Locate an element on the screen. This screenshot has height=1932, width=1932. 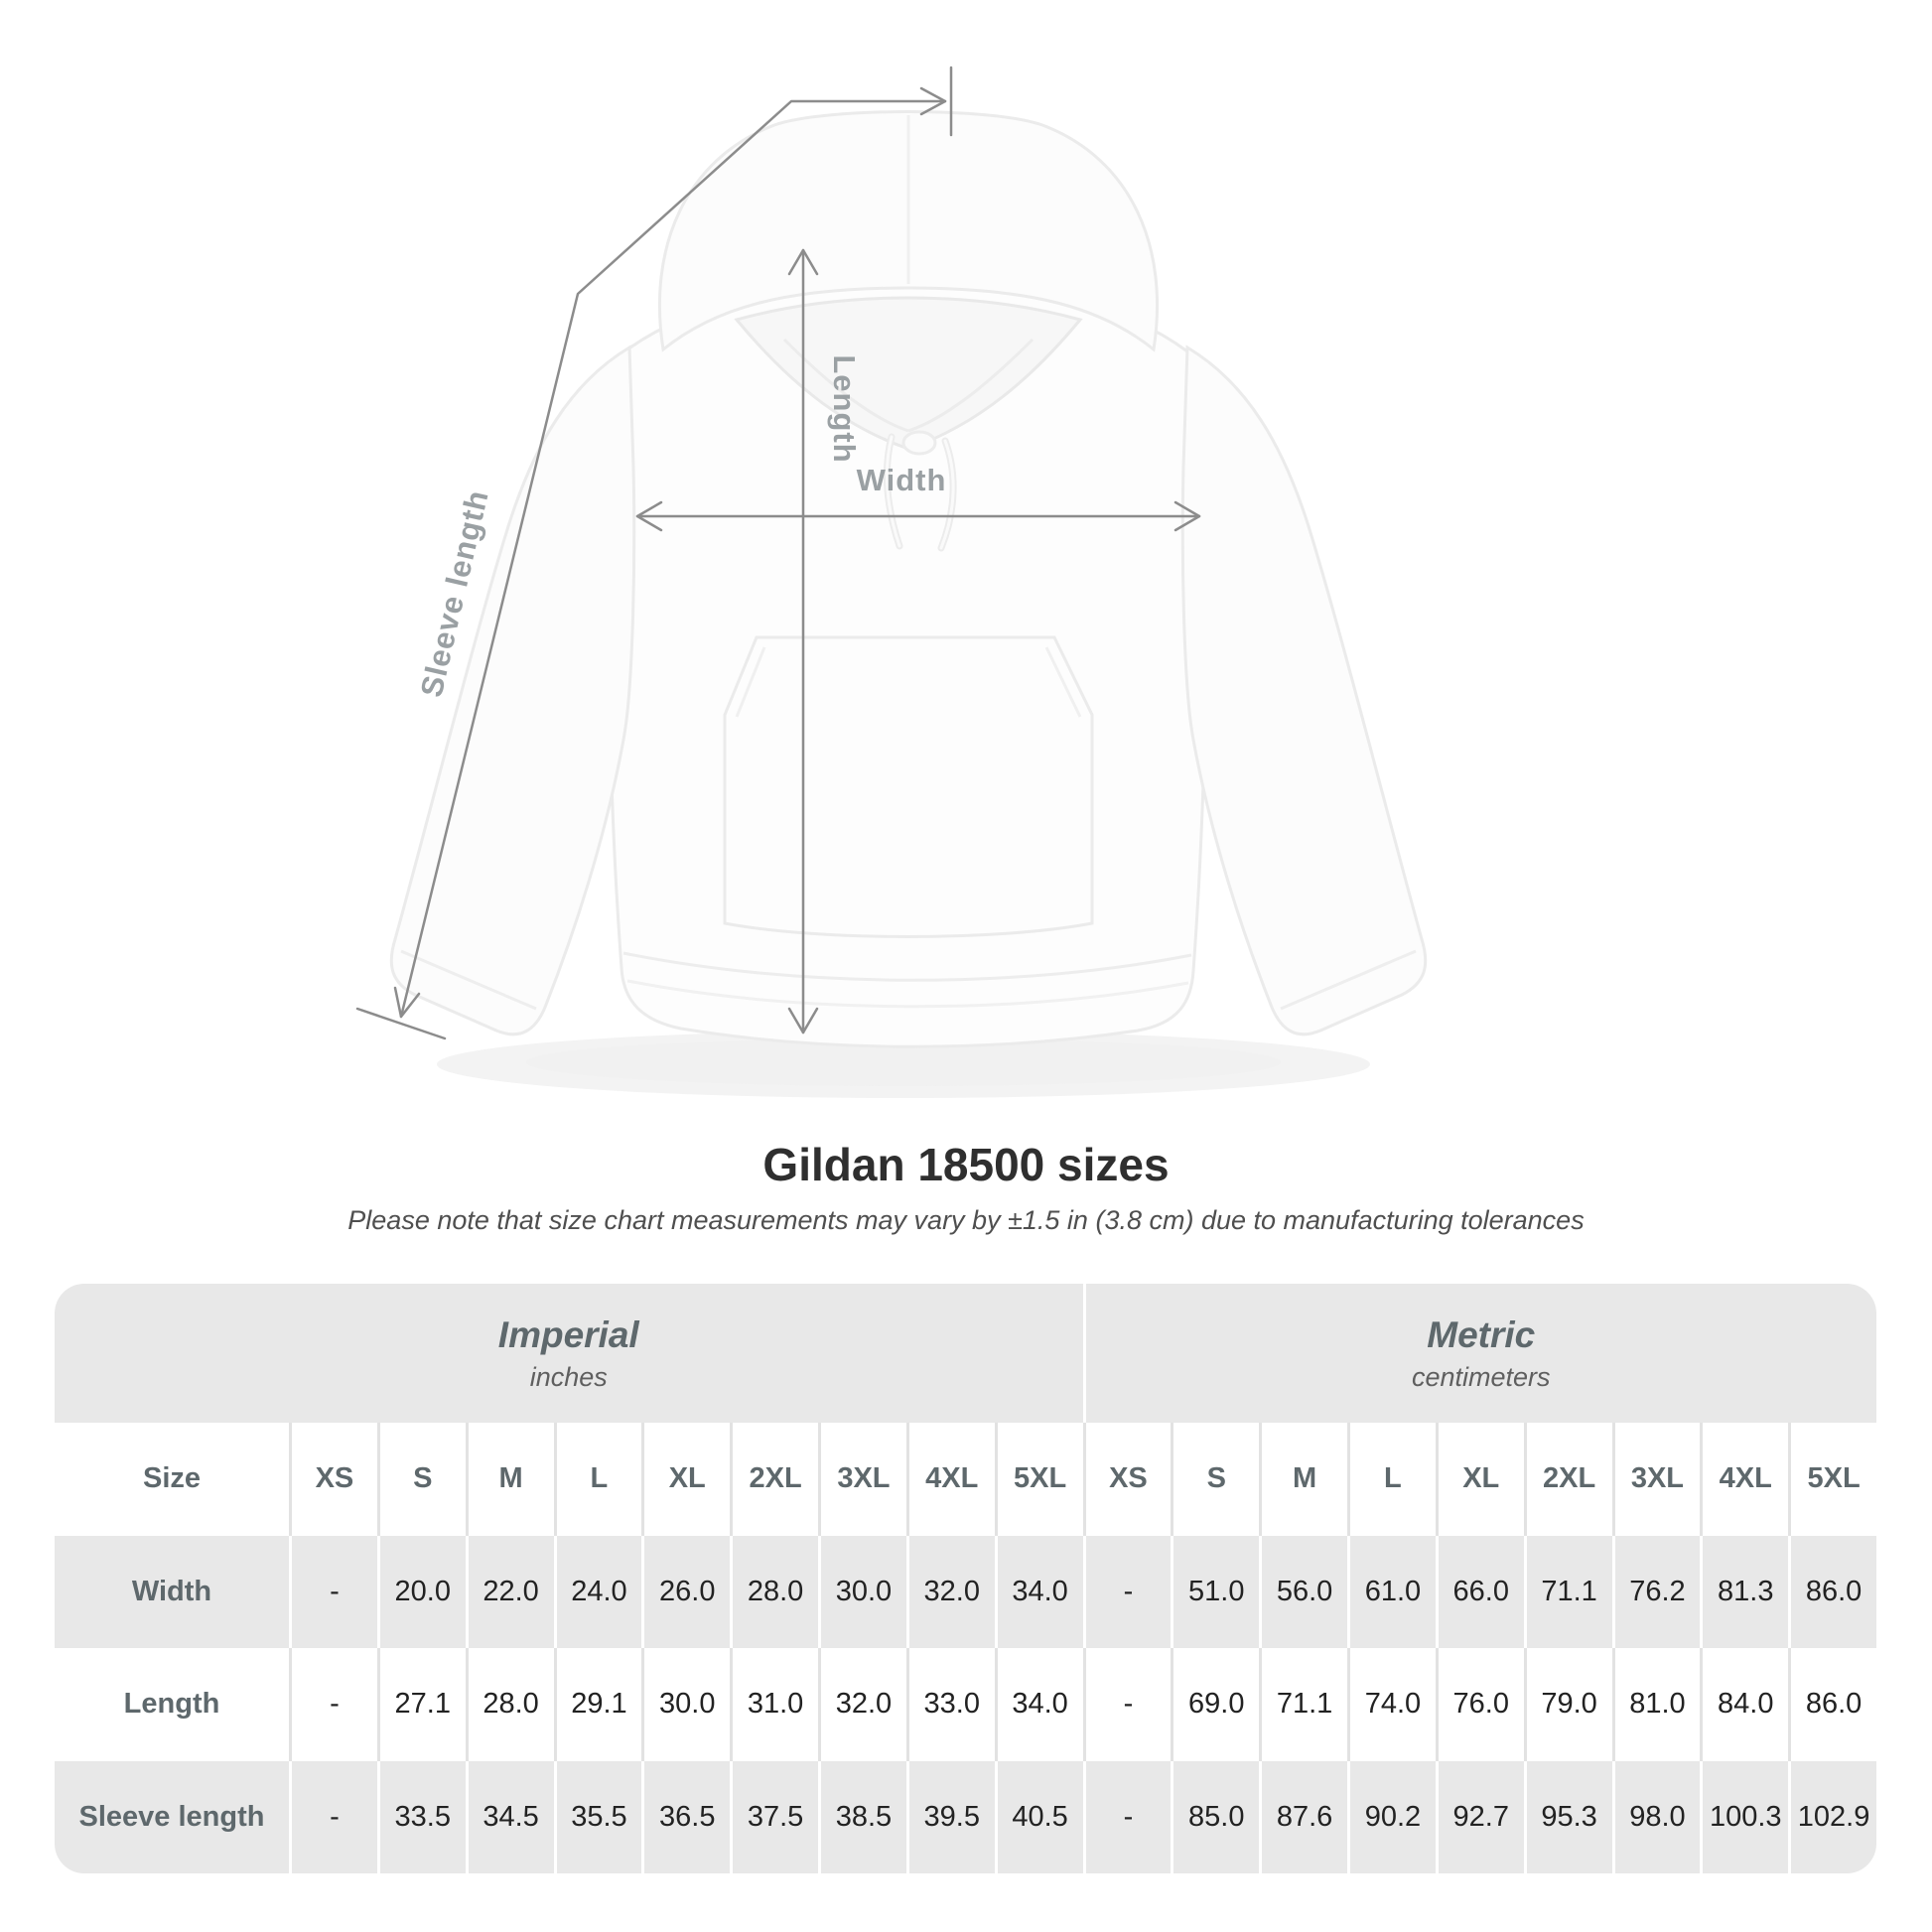
table-cell: 29.1 is located at coordinates (597, 1705).